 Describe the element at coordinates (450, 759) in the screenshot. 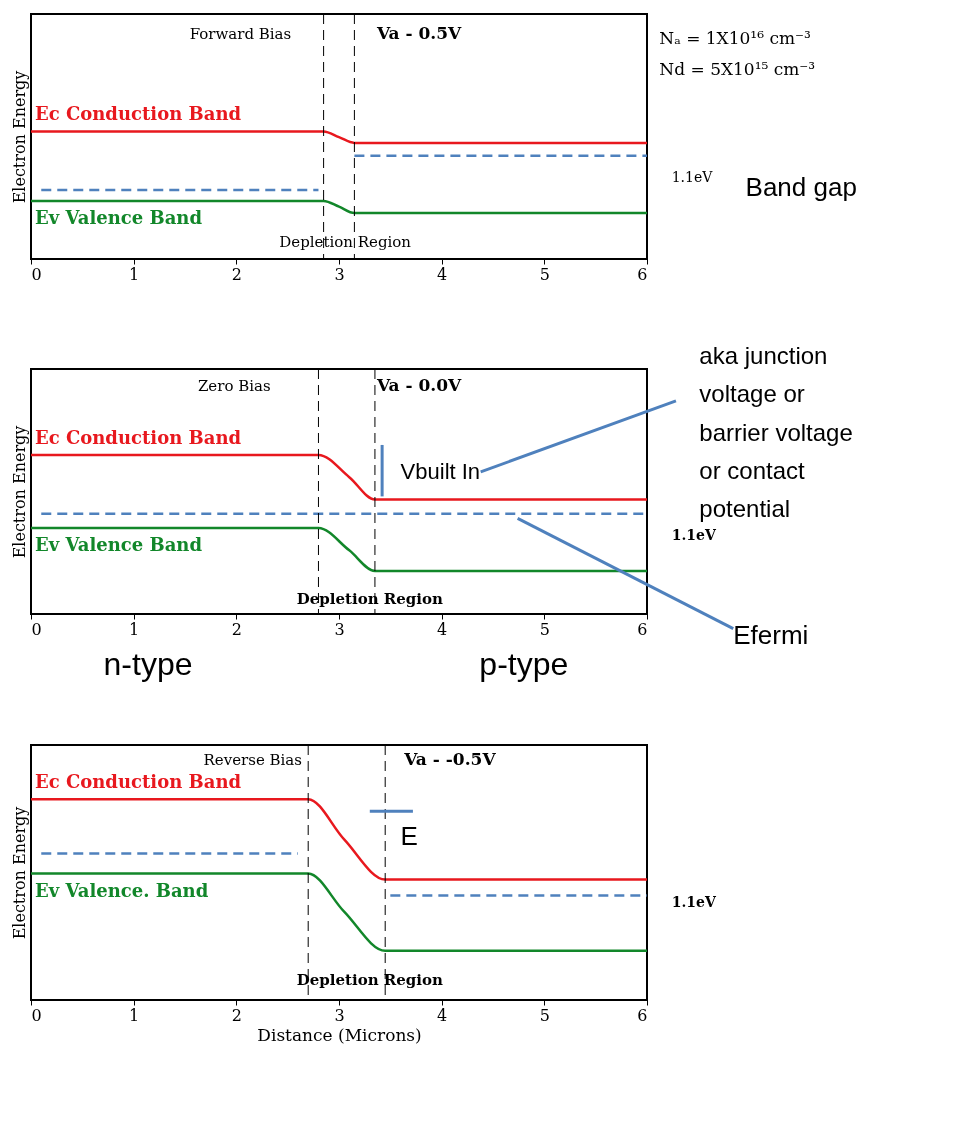

I see `text: Va - -0.5V` at that location.